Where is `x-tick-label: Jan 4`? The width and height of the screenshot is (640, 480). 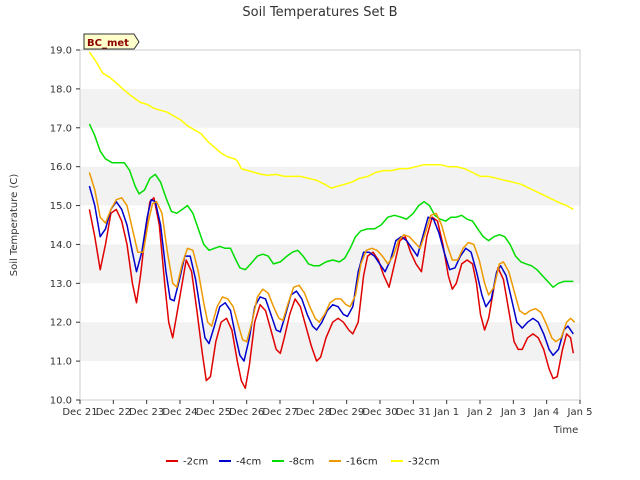 x-tick-label: Jan 4 is located at coordinates (546, 412).